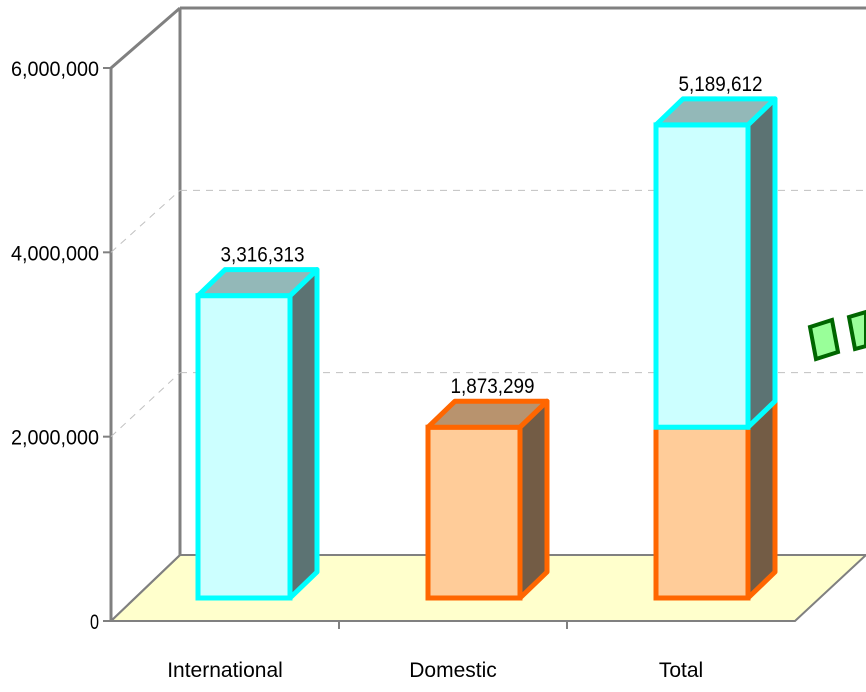 This screenshot has height=692, width=866. I want to click on y-tick-label: 2,000,000, so click(55, 438).